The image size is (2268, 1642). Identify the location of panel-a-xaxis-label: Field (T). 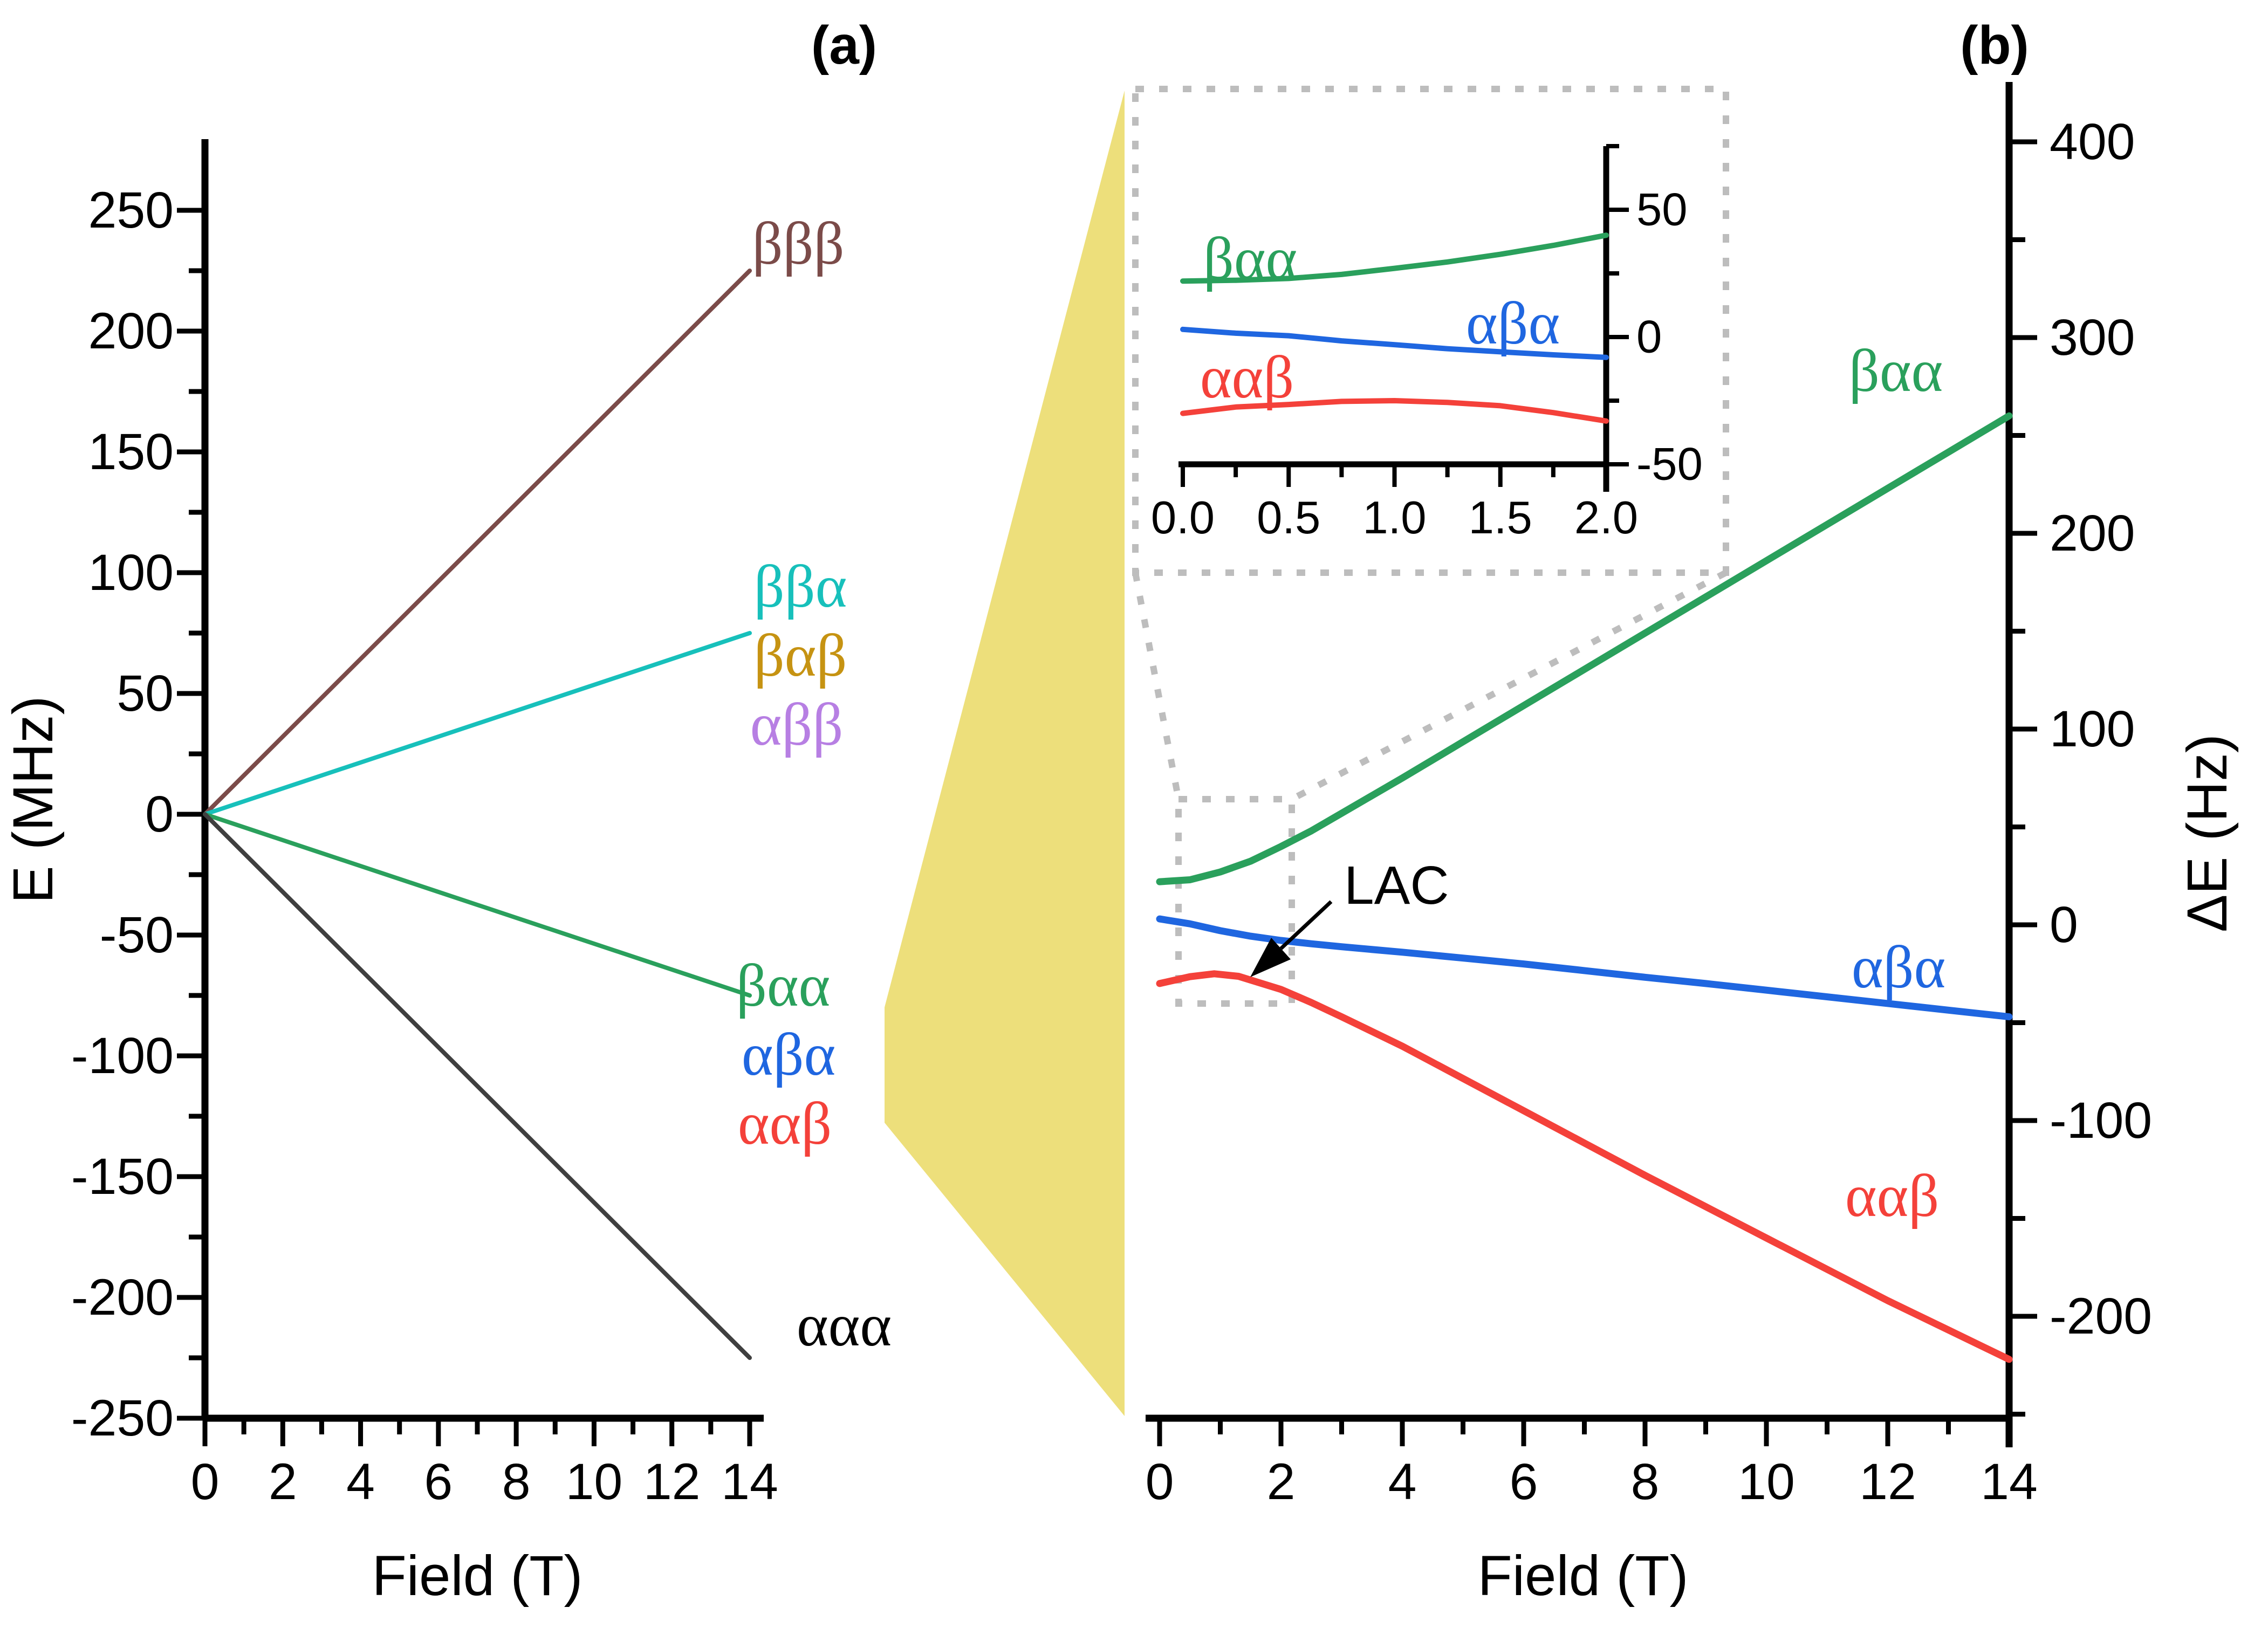
(477, 1576).